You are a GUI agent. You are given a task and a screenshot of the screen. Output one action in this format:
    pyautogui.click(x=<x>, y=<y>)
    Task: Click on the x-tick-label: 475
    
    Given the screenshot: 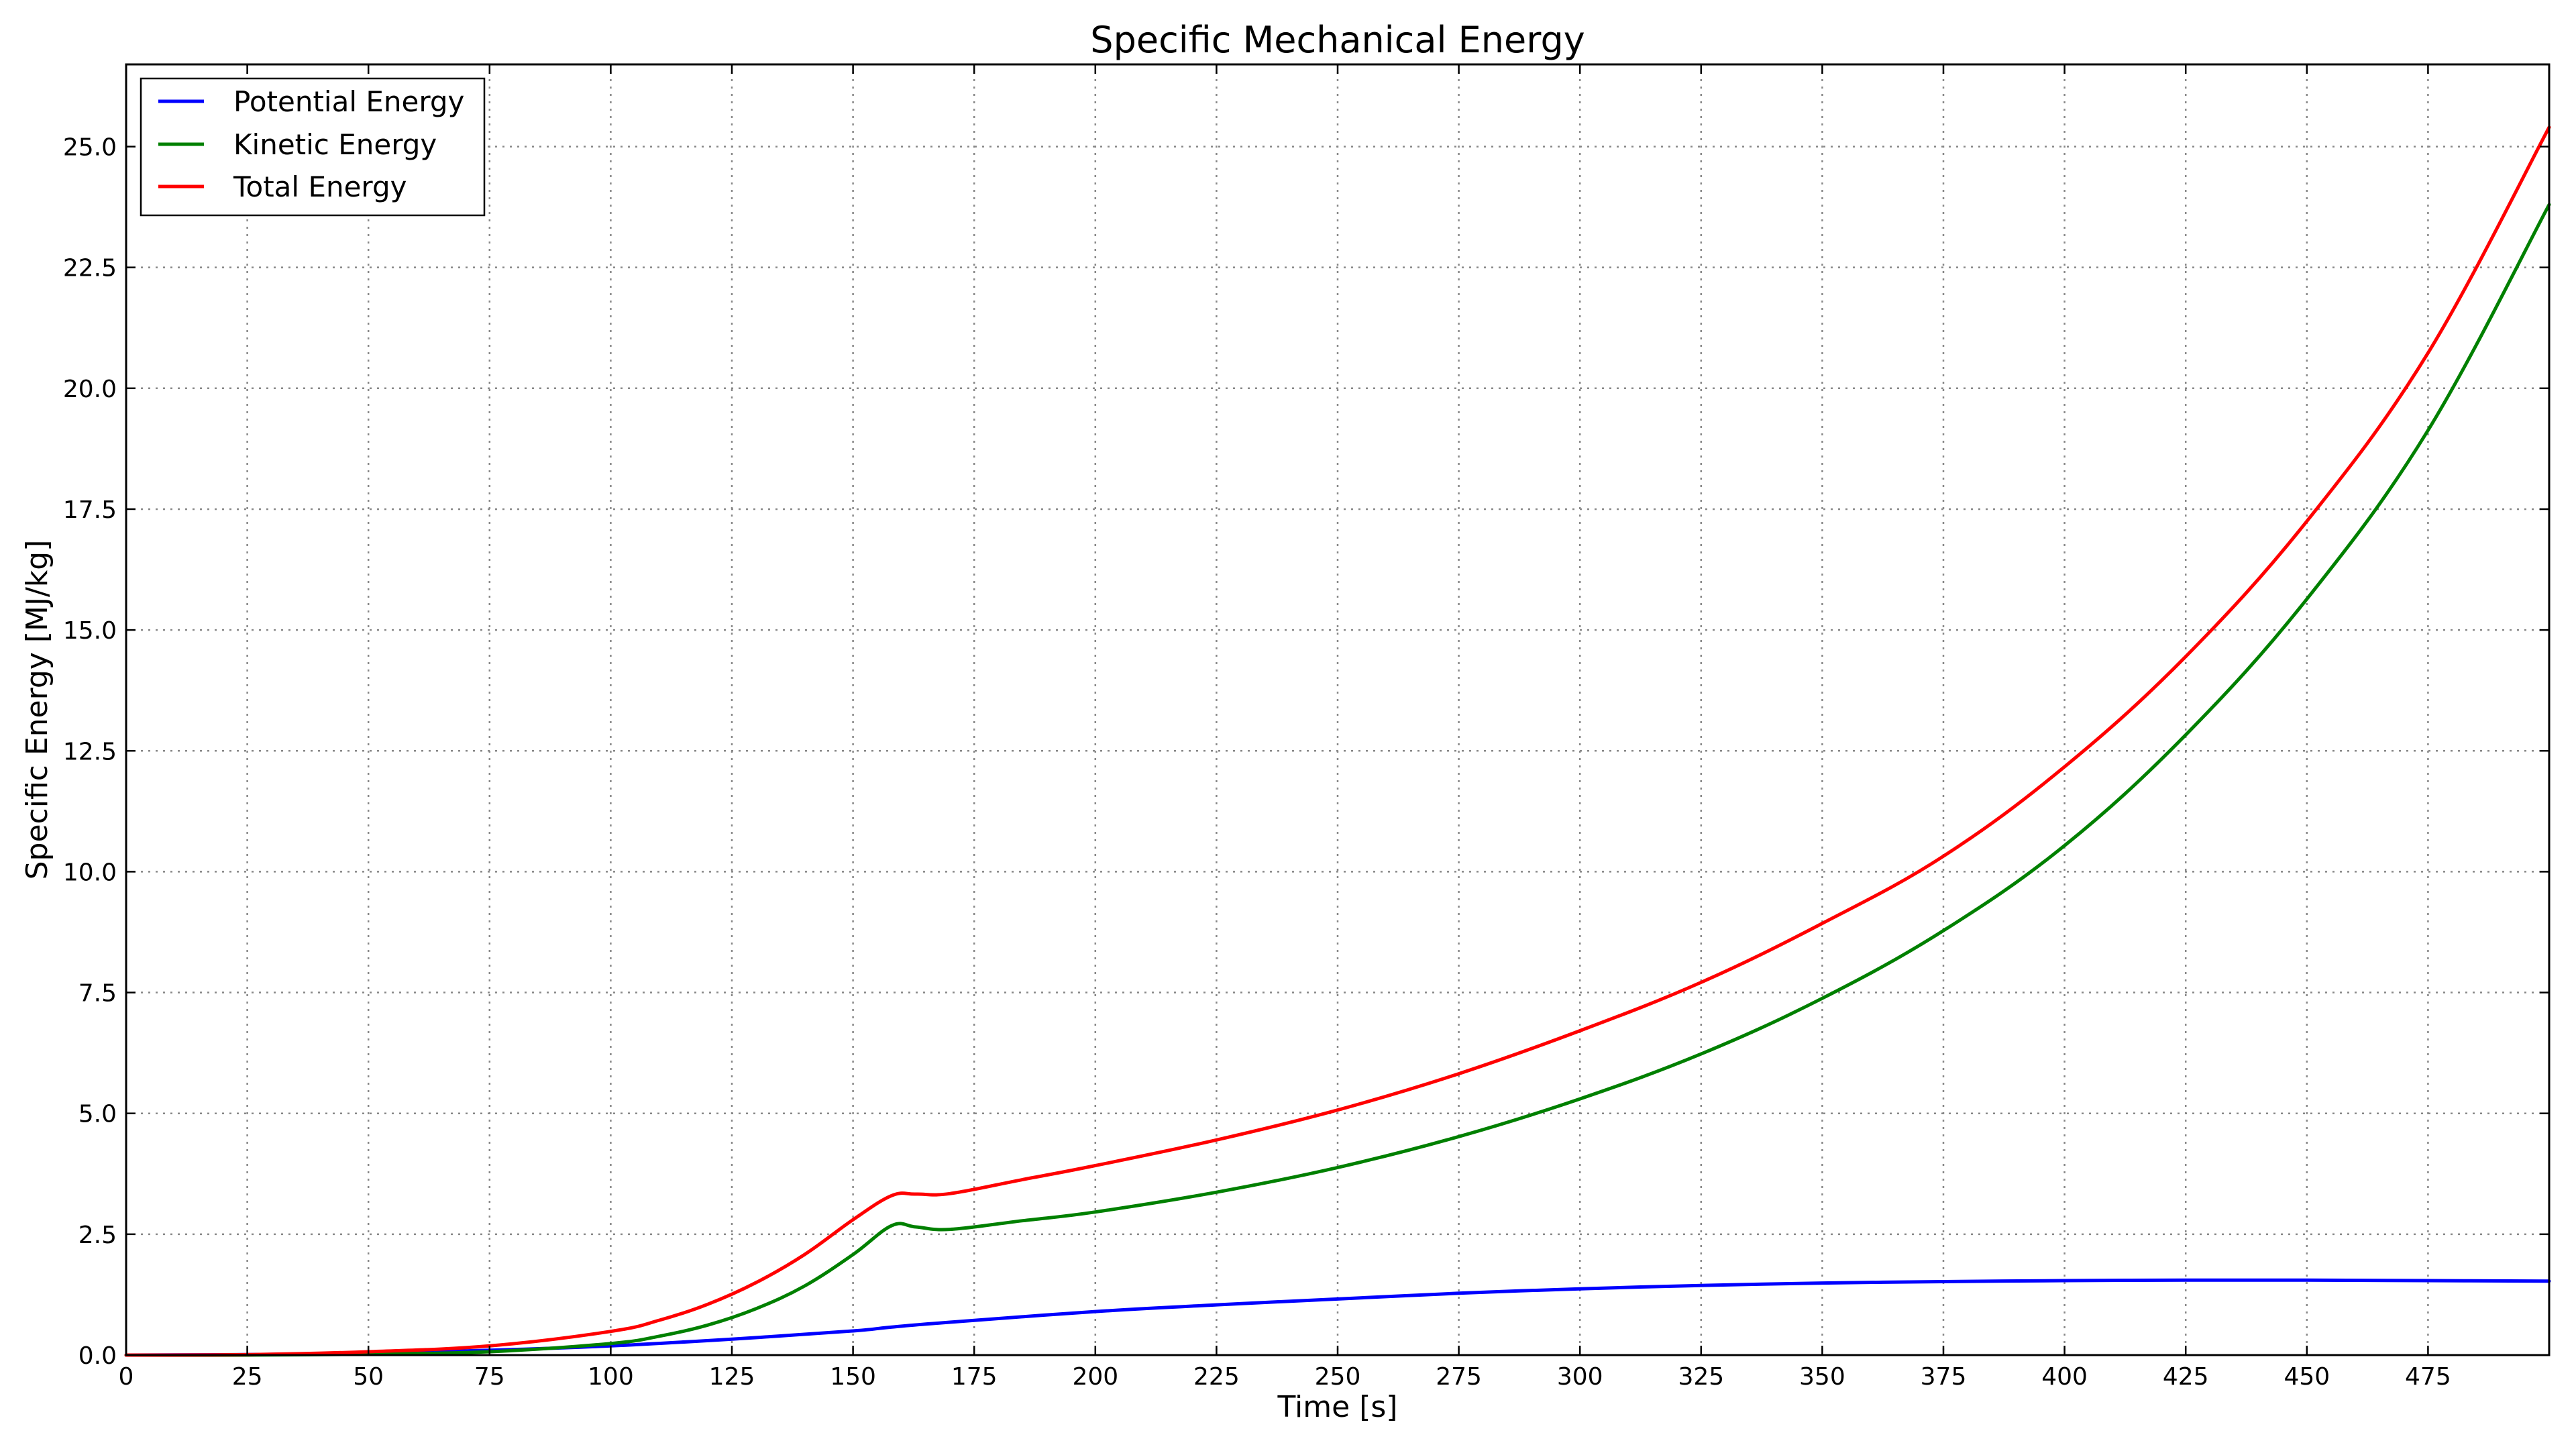 What is the action you would take?
    pyautogui.click(x=2428, y=1377)
    